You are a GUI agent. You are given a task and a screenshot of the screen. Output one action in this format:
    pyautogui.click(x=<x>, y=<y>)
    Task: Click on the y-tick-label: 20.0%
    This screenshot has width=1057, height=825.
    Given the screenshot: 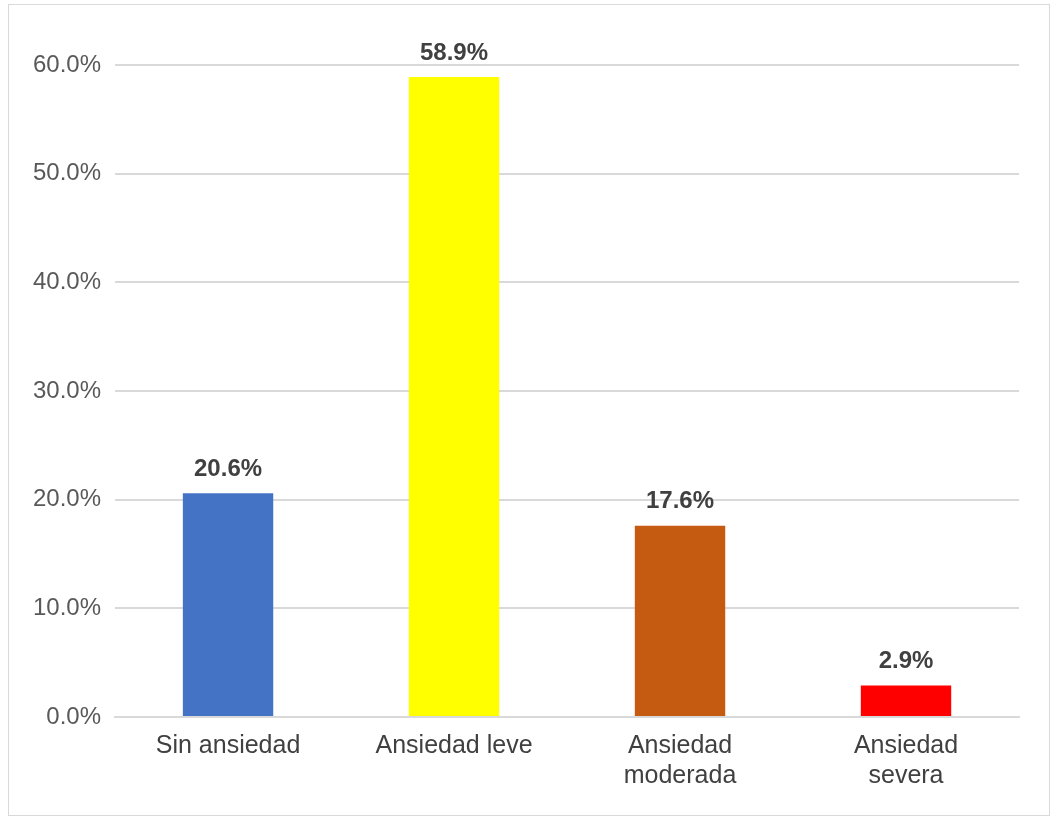 What is the action you would take?
    pyautogui.click(x=67, y=498)
    